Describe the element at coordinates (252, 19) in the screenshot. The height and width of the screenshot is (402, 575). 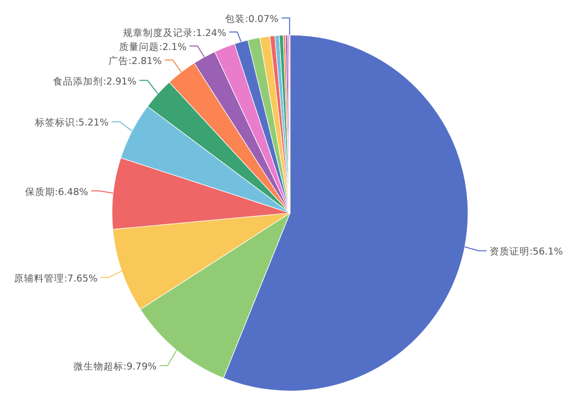
I see `slice-label: 包装:0.07%` at that location.